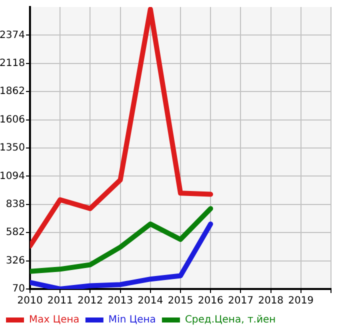  Describe the element at coordinates (301, 301) in the screenshot. I see `x-tick-label: 2019` at that location.